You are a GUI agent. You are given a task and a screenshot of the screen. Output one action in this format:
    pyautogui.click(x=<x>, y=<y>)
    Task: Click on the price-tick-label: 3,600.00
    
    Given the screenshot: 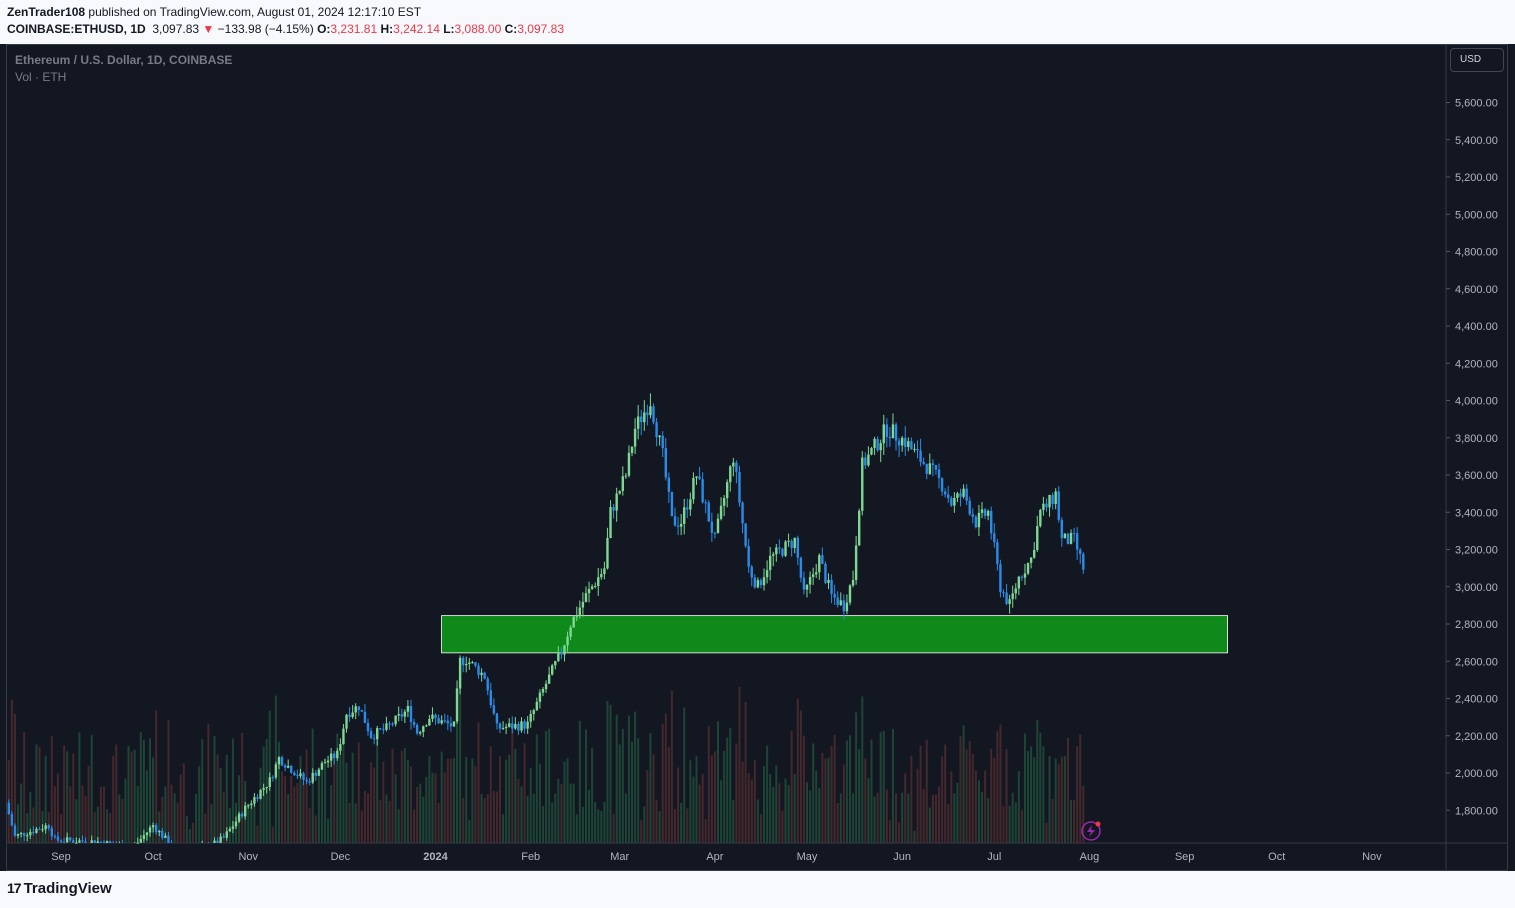 What is the action you would take?
    pyautogui.click(x=1476, y=476)
    